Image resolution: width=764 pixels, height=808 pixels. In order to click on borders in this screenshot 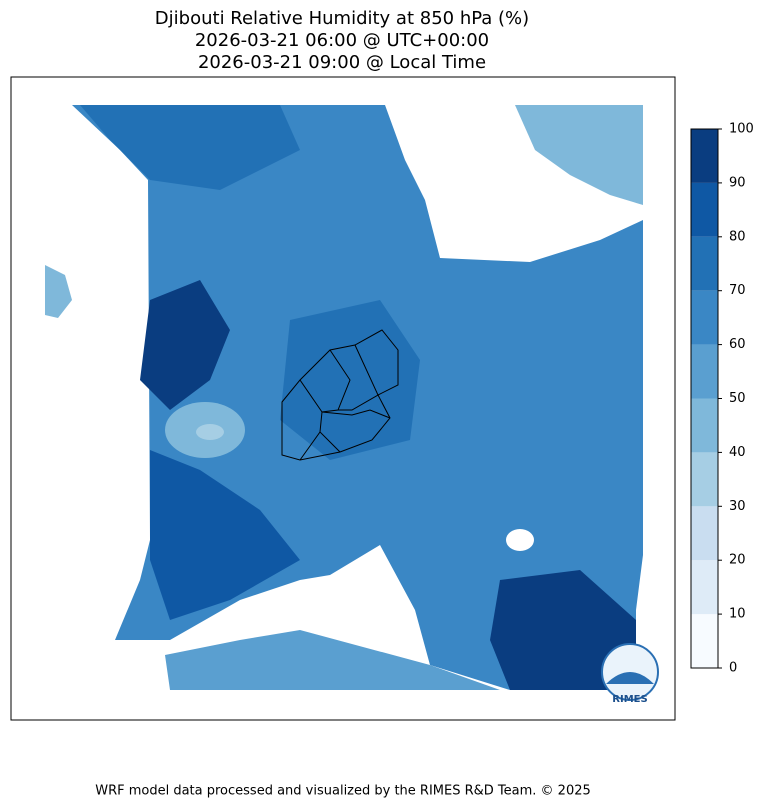, I will do `click(340, 395)`.